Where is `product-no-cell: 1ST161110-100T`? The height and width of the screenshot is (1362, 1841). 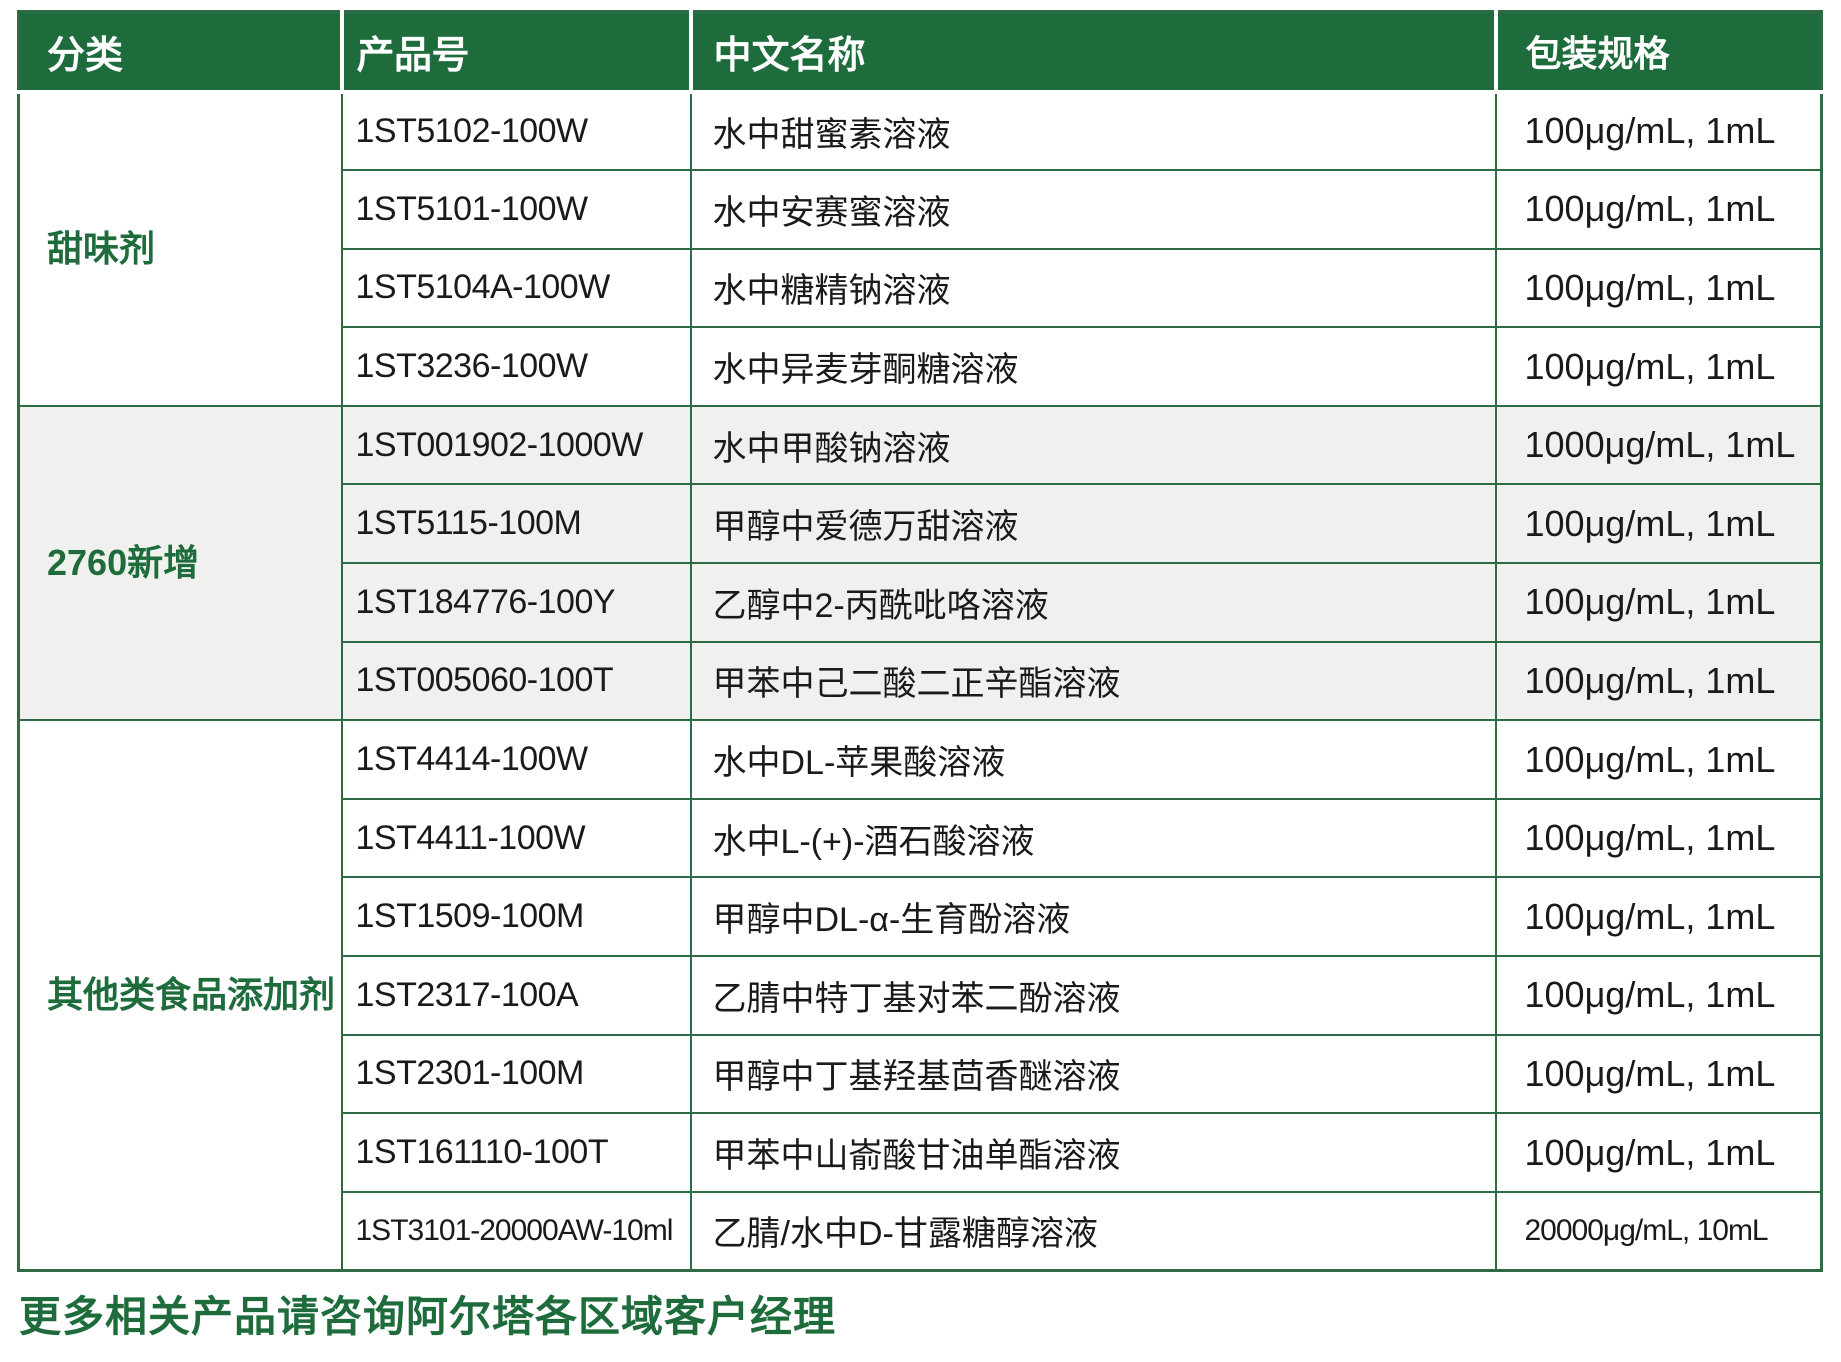
product-no-cell: 1ST161110-100T is located at coordinates (516, 1152).